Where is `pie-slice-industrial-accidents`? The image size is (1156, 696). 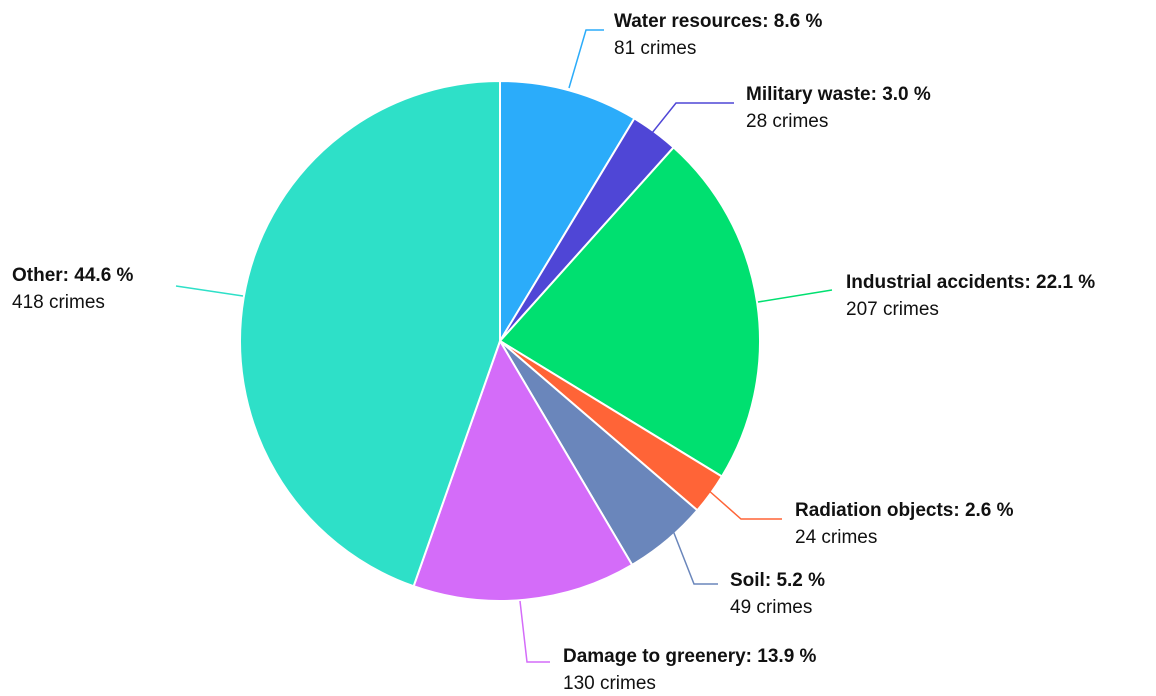
pie-slice-industrial-accidents is located at coordinates (630, 312).